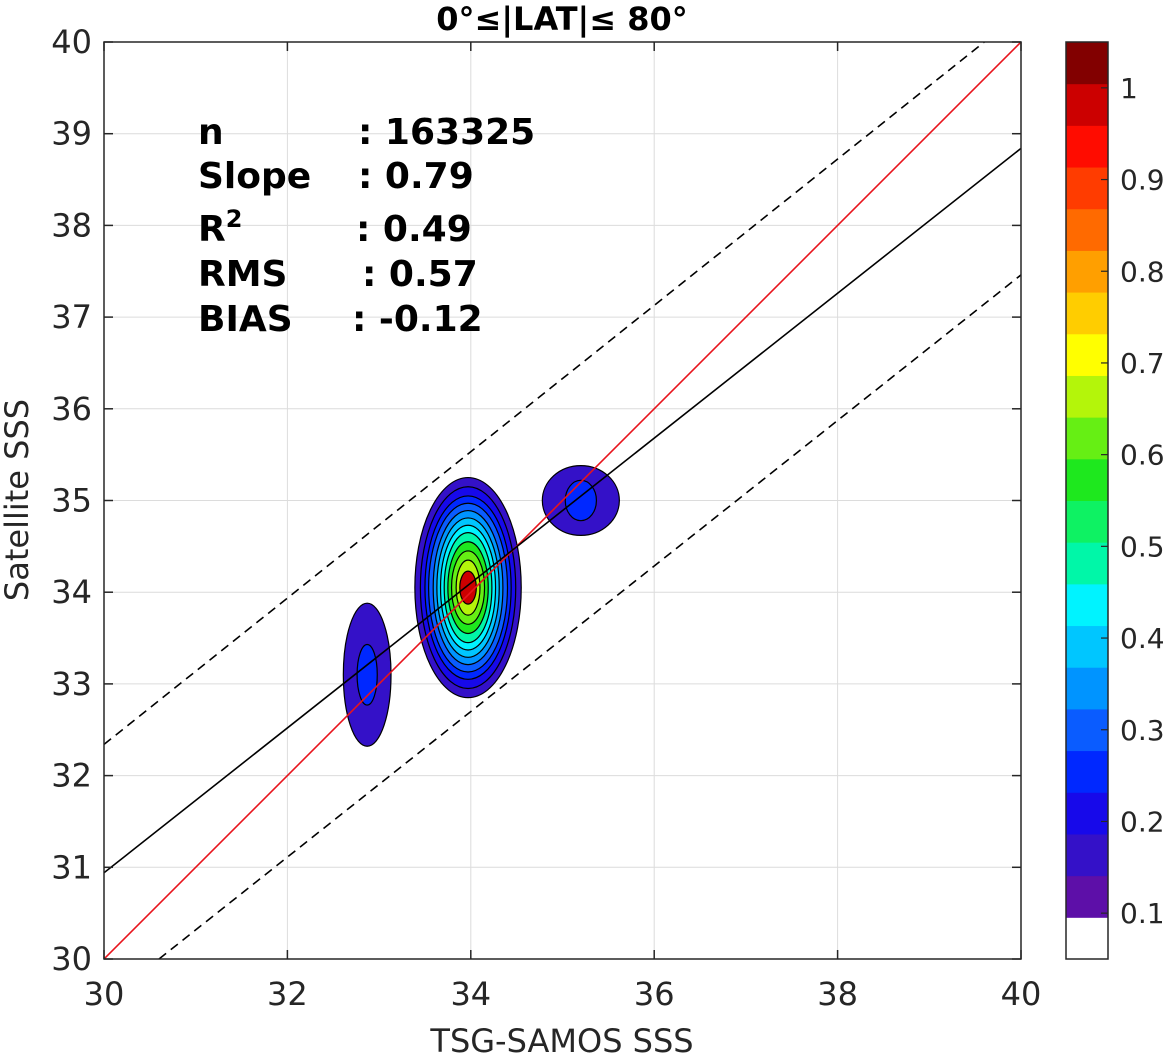 The width and height of the screenshot is (1172, 1055). Describe the element at coordinates (71, 409) in the screenshot. I see `y-tick-label: 36` at that location.